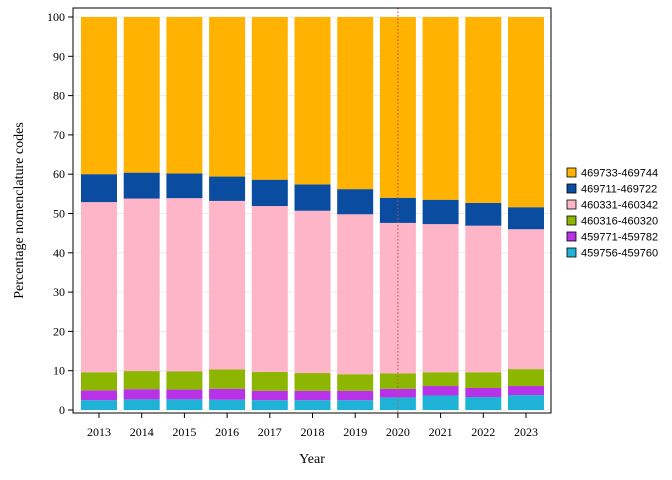  I want to click on bar-stack-2015, so click(184, 213).